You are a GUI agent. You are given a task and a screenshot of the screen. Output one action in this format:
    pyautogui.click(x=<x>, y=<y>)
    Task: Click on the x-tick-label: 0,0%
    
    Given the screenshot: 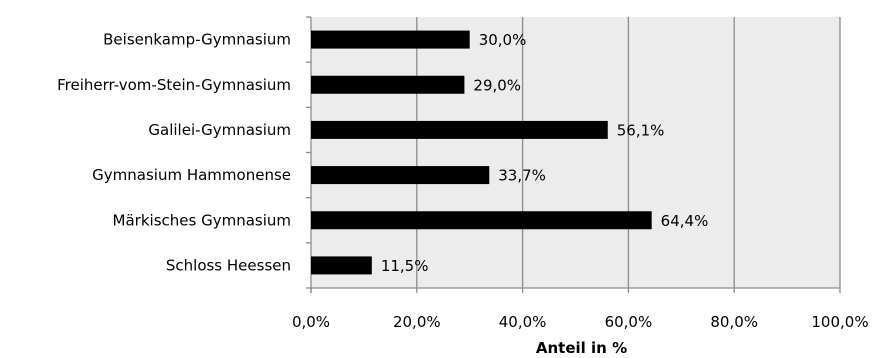 What is the action you would take?
    pyautogui.click(x=311, y=322)
    